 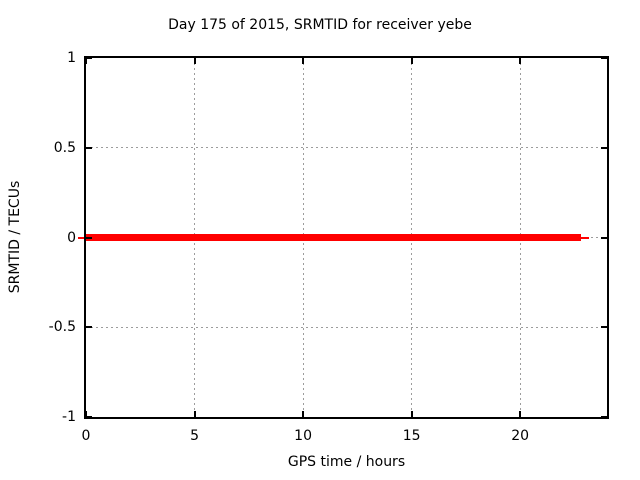 What do you see at coordinates (346, 462) in the screenshot?
I see `x-axis-label: GPS time / hours` at bounding box center [346, 462].